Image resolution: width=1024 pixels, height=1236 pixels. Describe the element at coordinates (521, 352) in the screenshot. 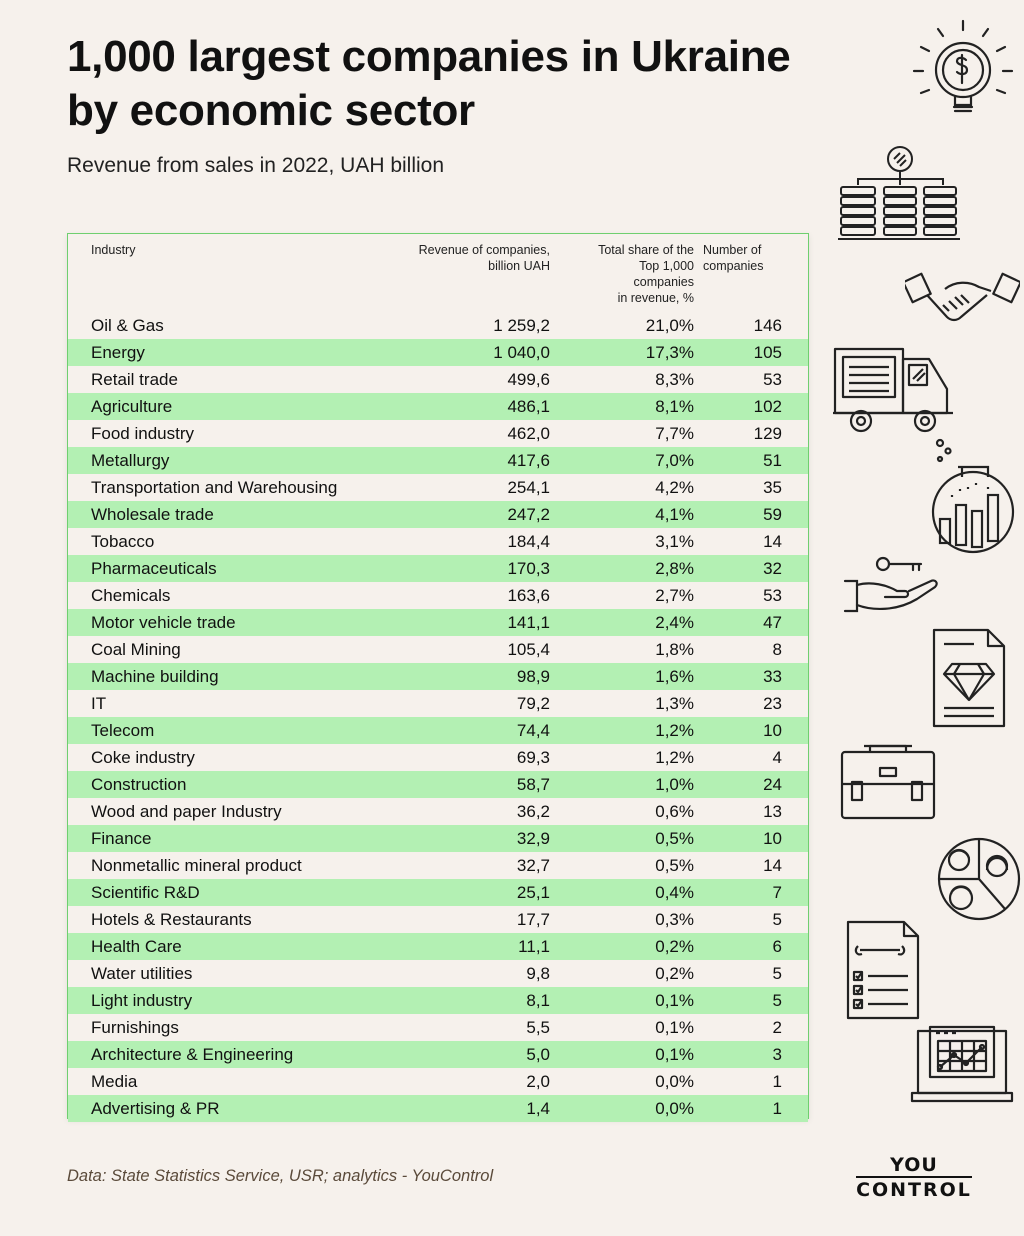

I see `cell-revenue: 1 040,0` at that location.